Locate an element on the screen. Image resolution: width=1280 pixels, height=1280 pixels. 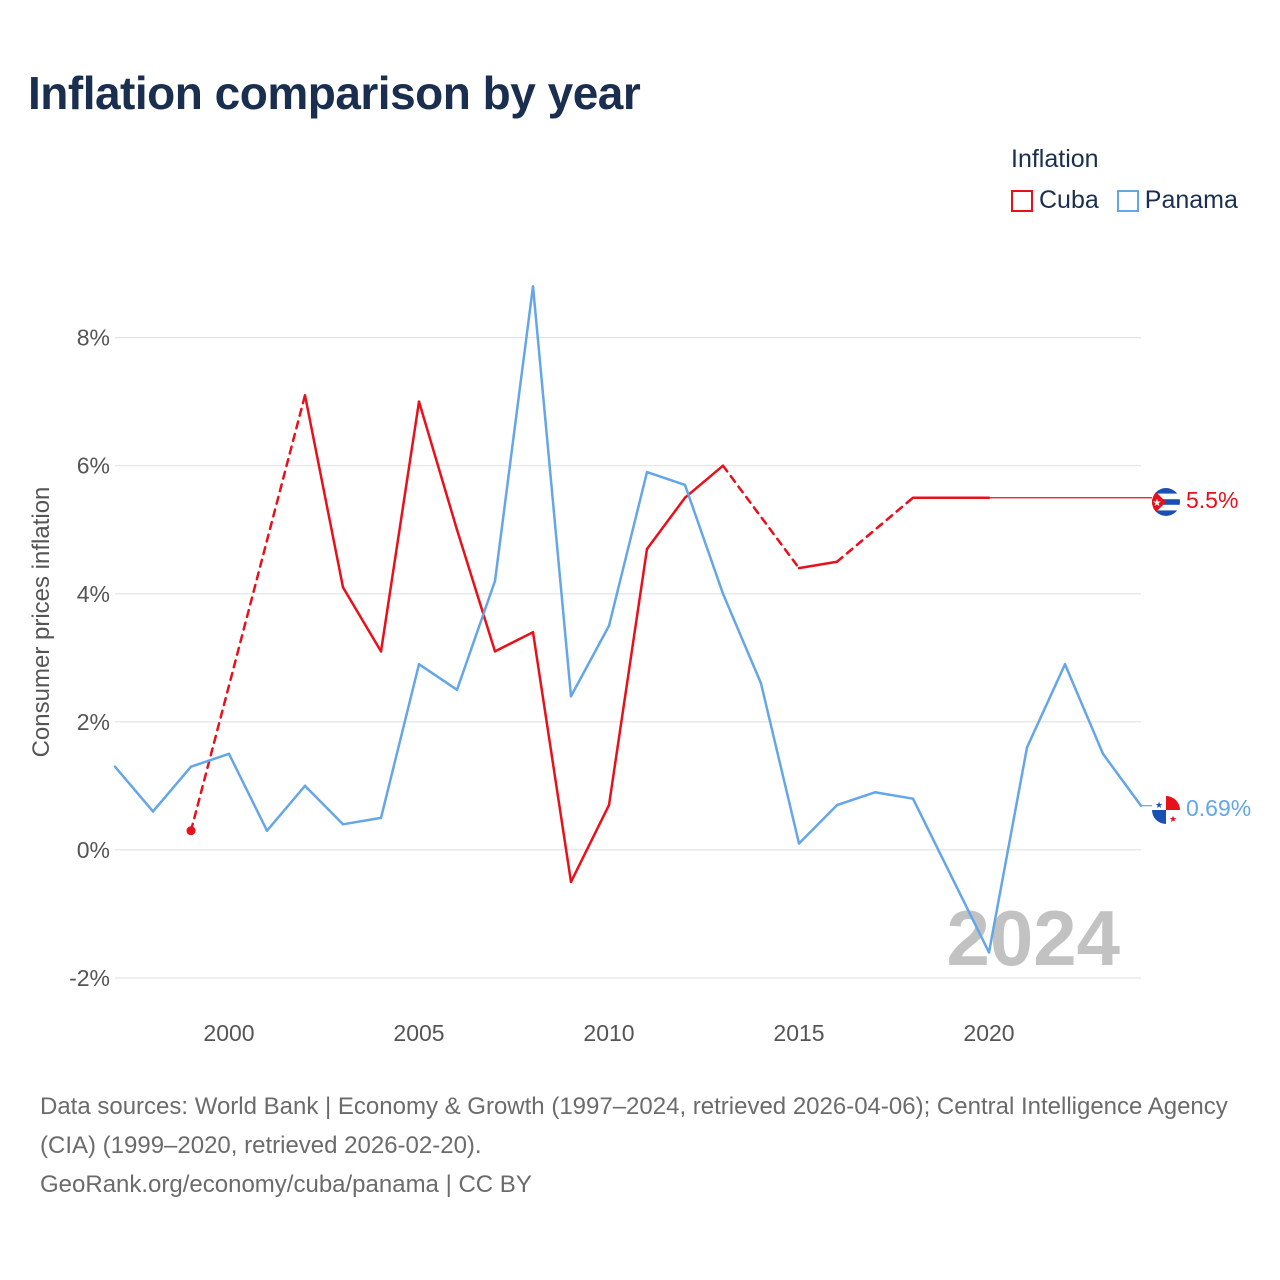
x-tick-label: 2010 is located at coordinates (608, 1033).